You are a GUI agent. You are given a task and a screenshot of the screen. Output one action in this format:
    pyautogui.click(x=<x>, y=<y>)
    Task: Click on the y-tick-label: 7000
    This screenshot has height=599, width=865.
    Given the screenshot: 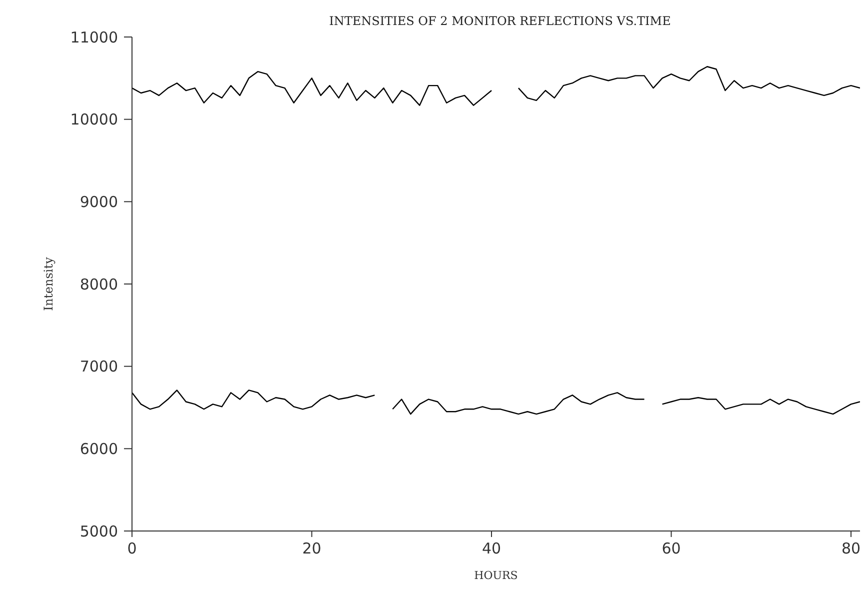 What is the action you would take?
    pyautogui.click(x=99, y=367)
    